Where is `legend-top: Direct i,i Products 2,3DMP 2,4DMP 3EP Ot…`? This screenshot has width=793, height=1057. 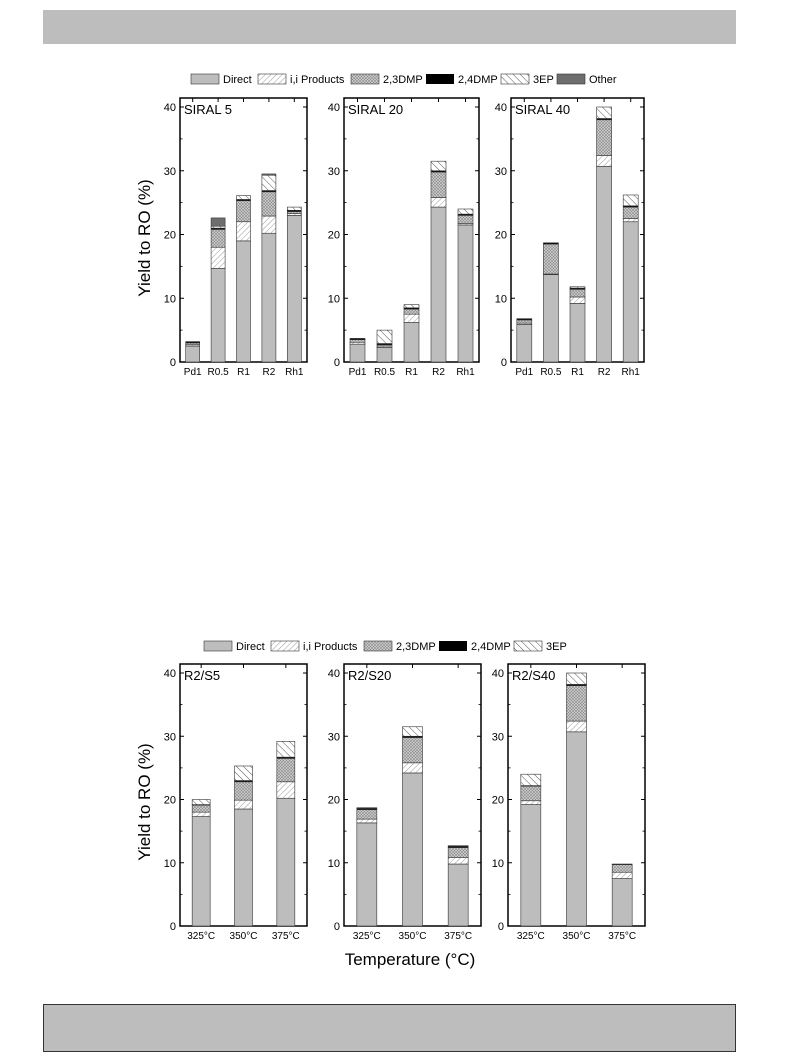
legend-top: Direct i,i Products 2,3DMP 2,4DMP 3EP Ot… is located at coordinates (403, 79).